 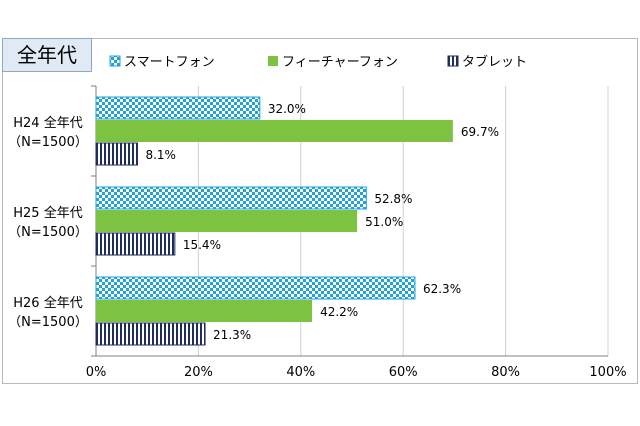 I want to click on x-tick-label: 60%, so click(x=403, y=372).